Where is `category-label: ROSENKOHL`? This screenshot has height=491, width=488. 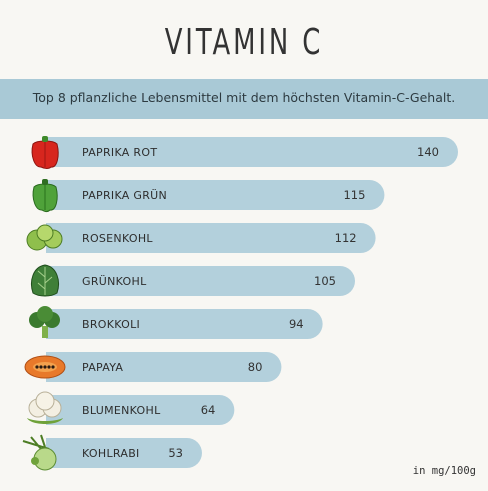 category-label: ROSENKOHL is located at coordinates (117, 238).